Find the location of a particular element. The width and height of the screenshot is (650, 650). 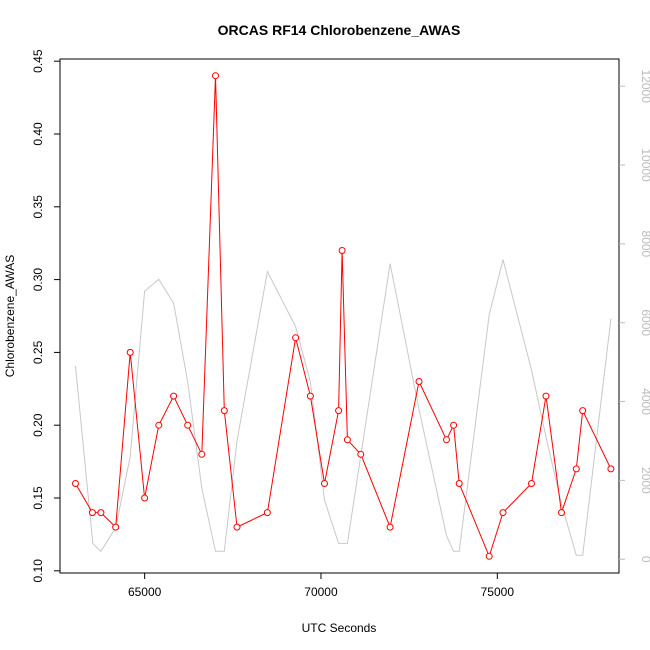

x-tick-label: 65000 is located at coordinates (145, 592).